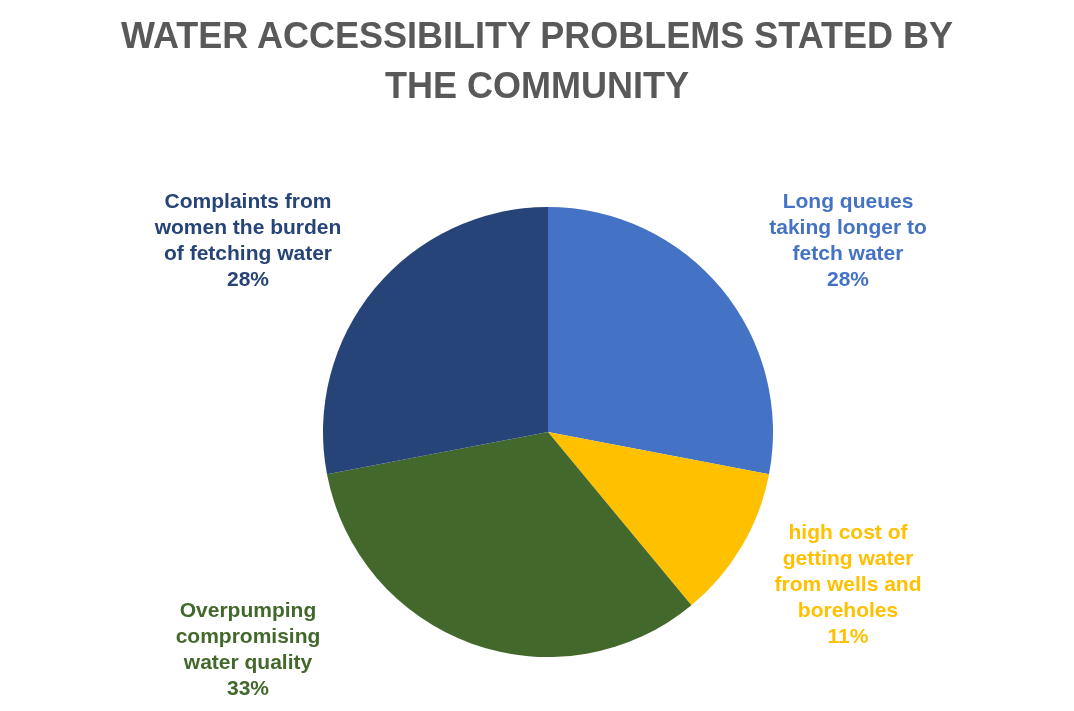 The width and height of the screenshot is (1074, 711). Describe the element at coordinates (848, 226) in the screenshot. I see `slice-label: Long queues taking longer to fetch water` at that location.